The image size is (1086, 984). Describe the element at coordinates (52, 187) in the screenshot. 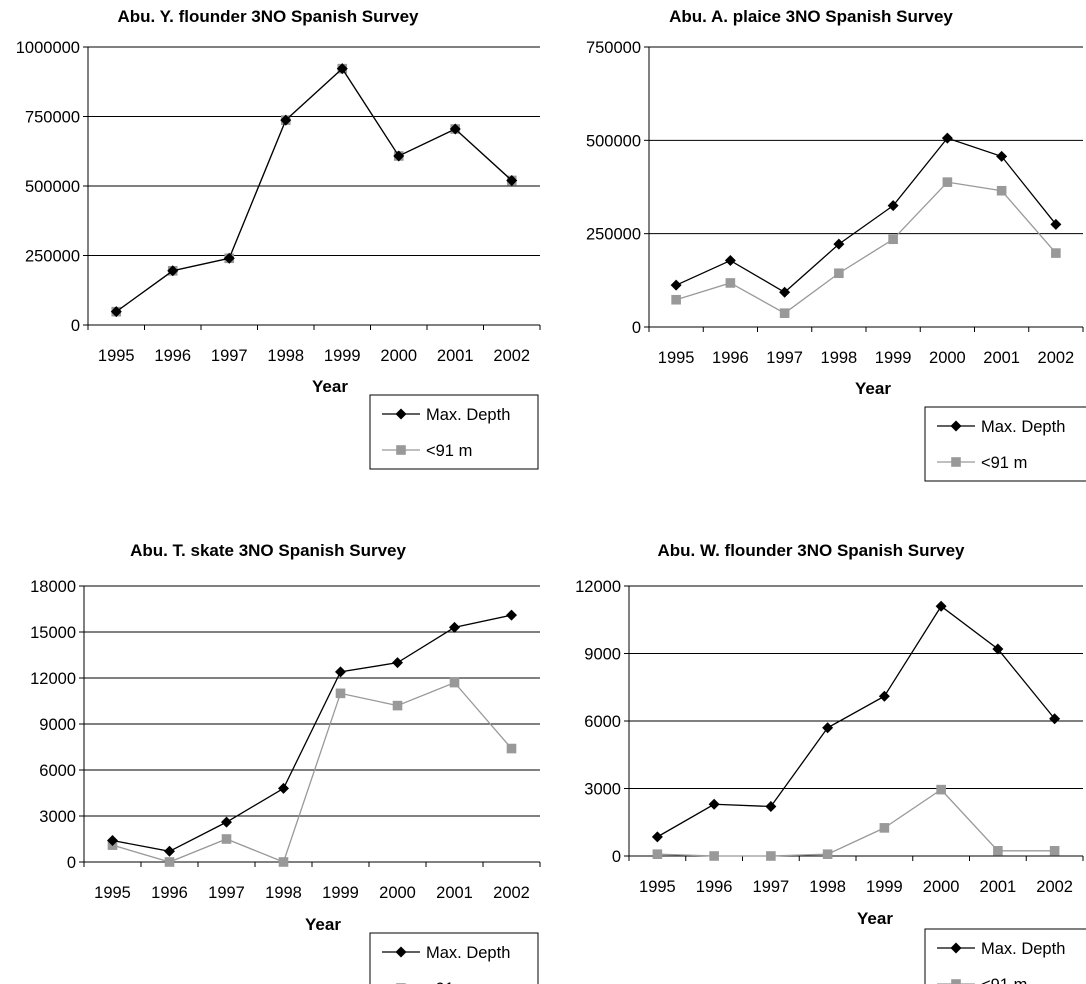

I see `y-tick-label: 500000` at that location.